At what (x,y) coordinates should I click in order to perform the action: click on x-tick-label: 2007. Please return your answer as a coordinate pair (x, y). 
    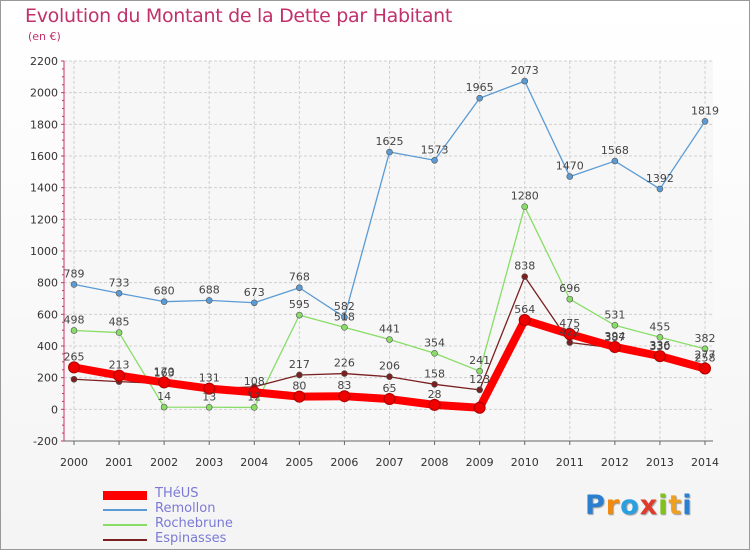
    Looking at the image, I should click on (390, 462).